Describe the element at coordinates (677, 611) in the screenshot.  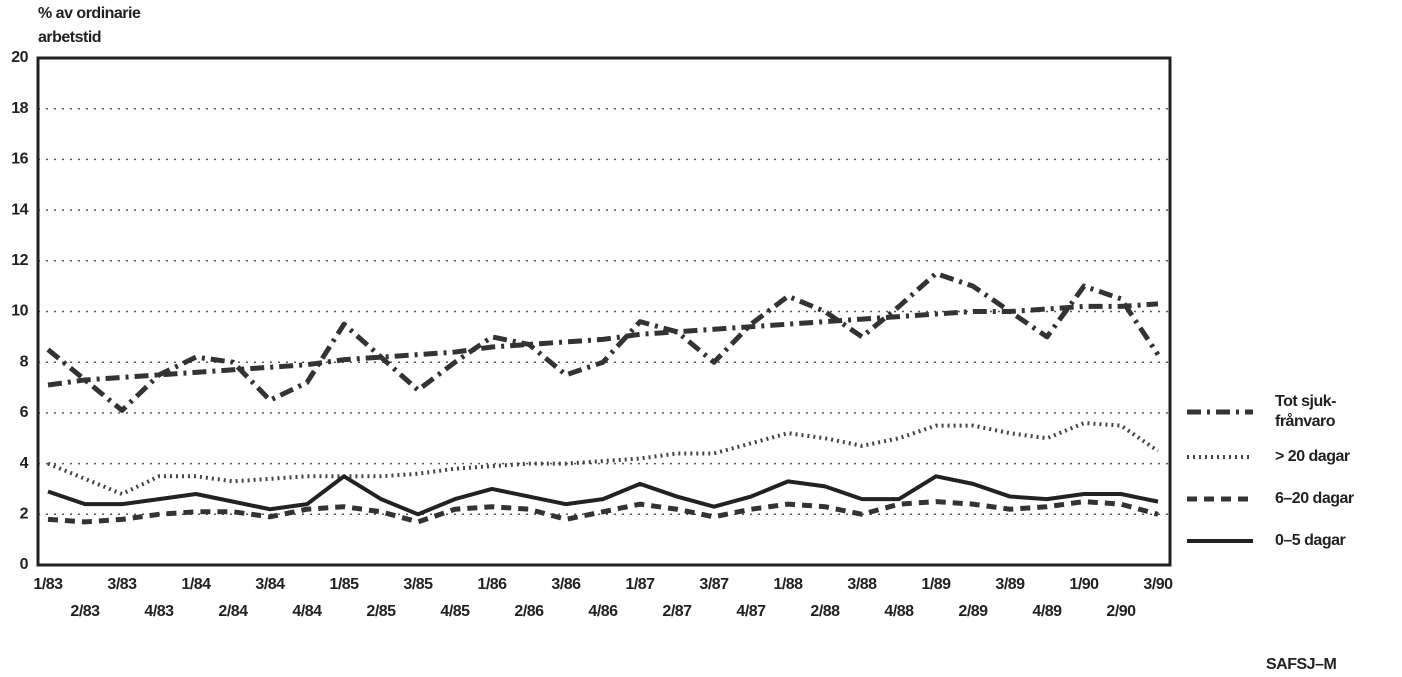
I see `x-tick-label: 2/87` at that location.